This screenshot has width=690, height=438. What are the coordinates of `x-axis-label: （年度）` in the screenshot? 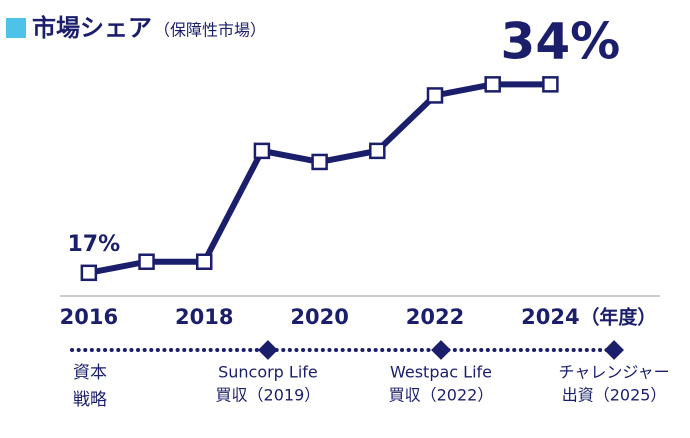 It's located at (618, 317).